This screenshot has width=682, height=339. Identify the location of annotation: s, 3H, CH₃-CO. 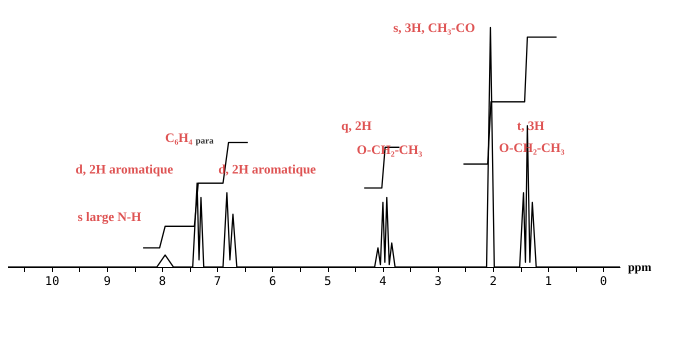
(434, 28).